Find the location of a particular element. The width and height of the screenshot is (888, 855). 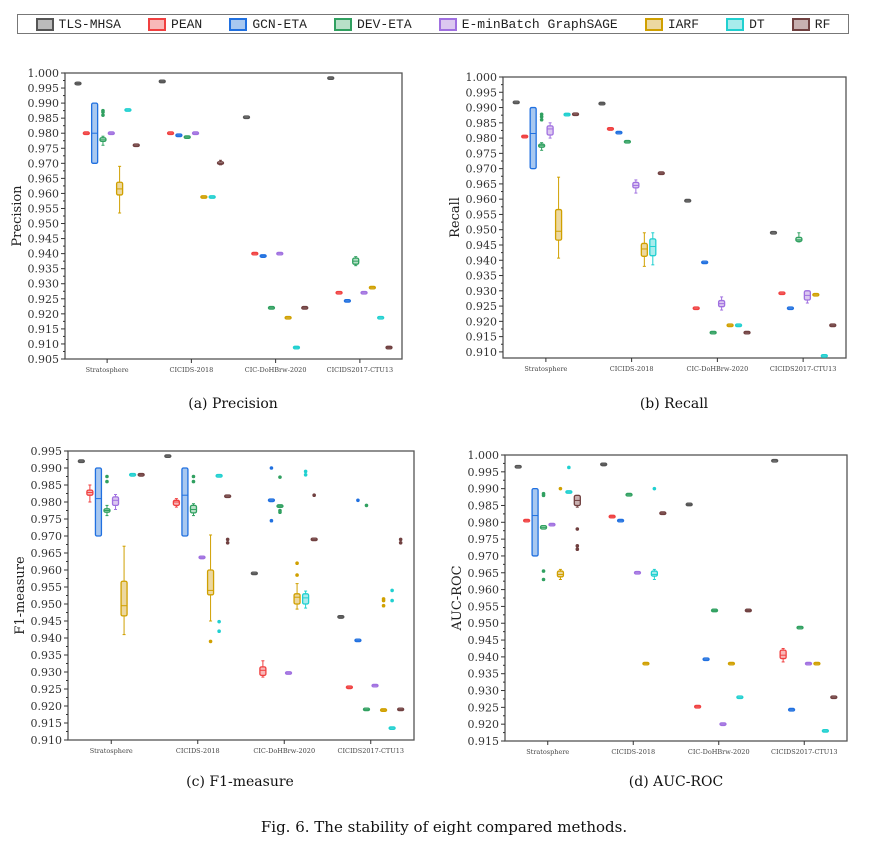

legend-item: PEAN is located at coordinates (175, 24).